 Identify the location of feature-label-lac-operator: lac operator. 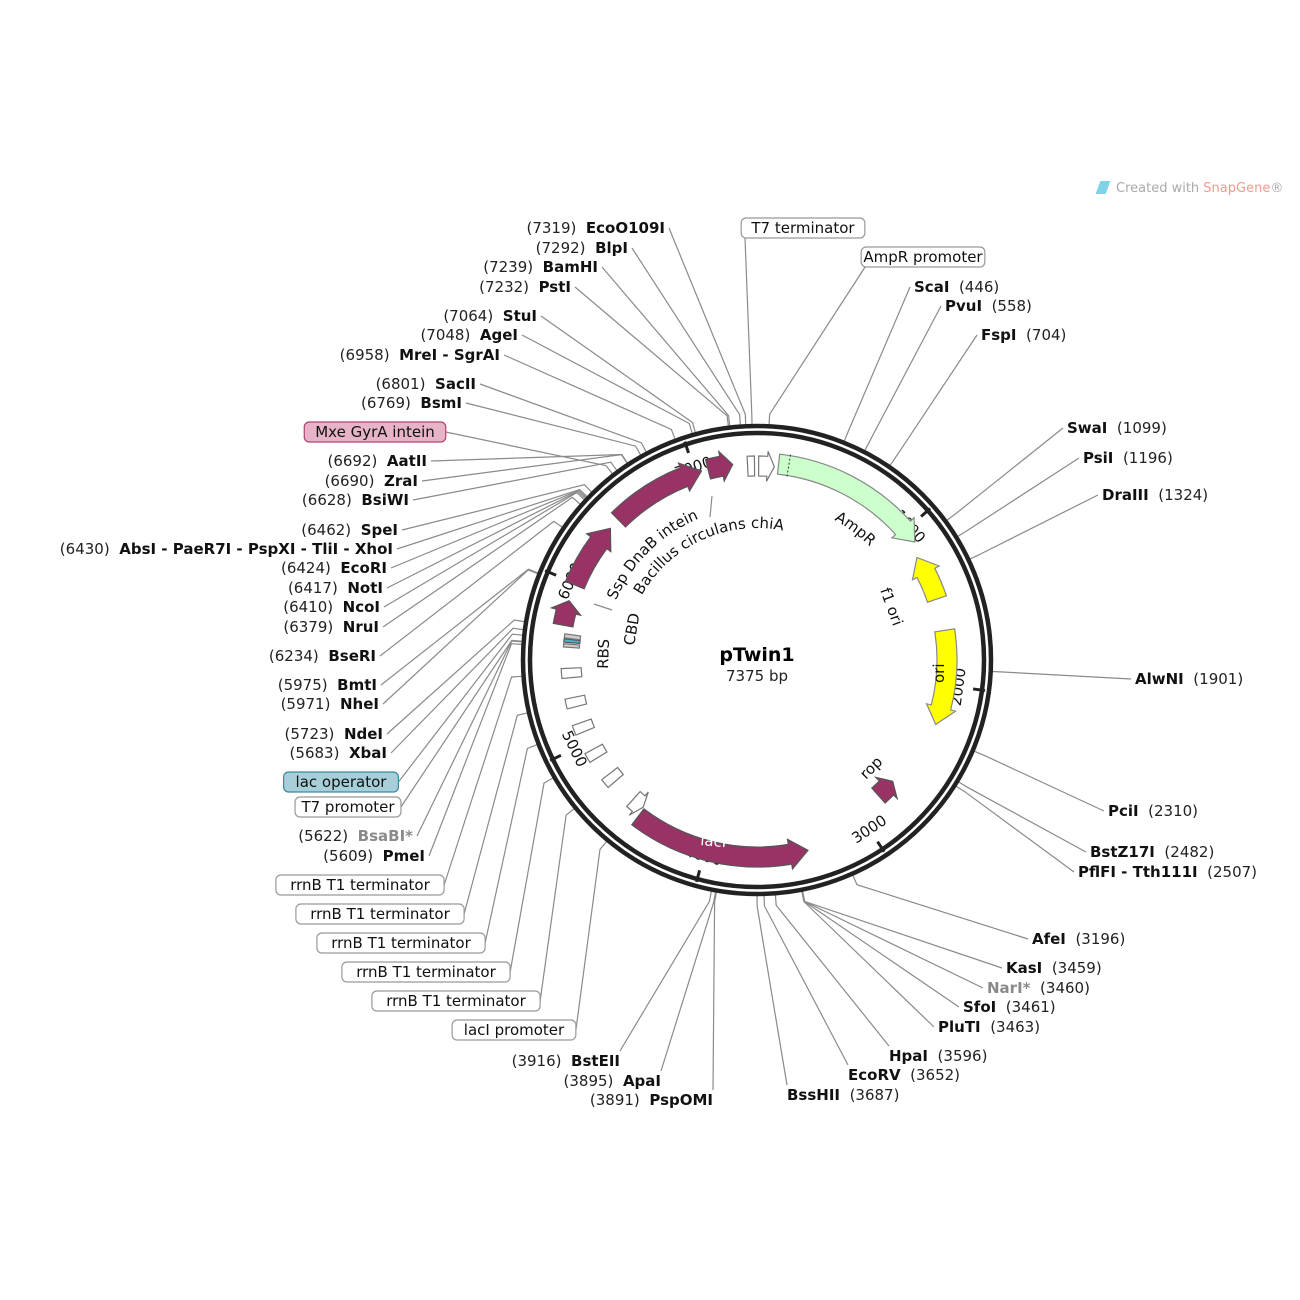
(341, 782).